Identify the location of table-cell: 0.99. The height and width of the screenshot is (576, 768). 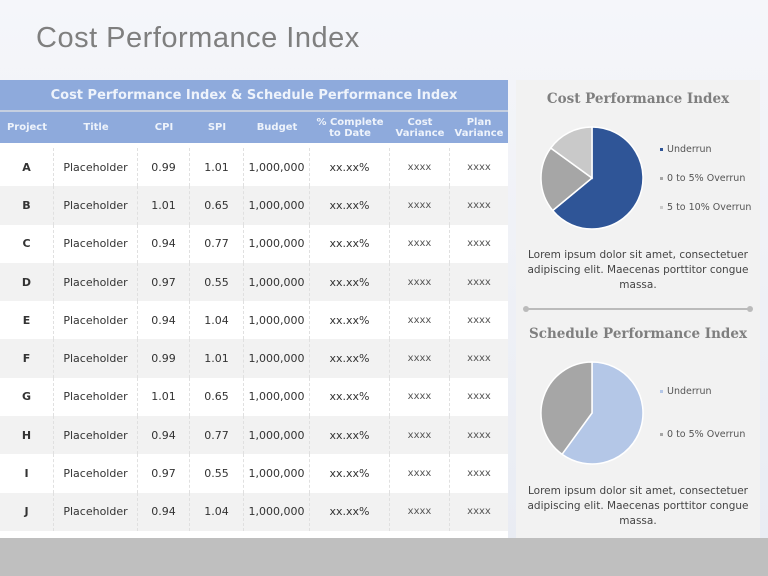
(164, 358).